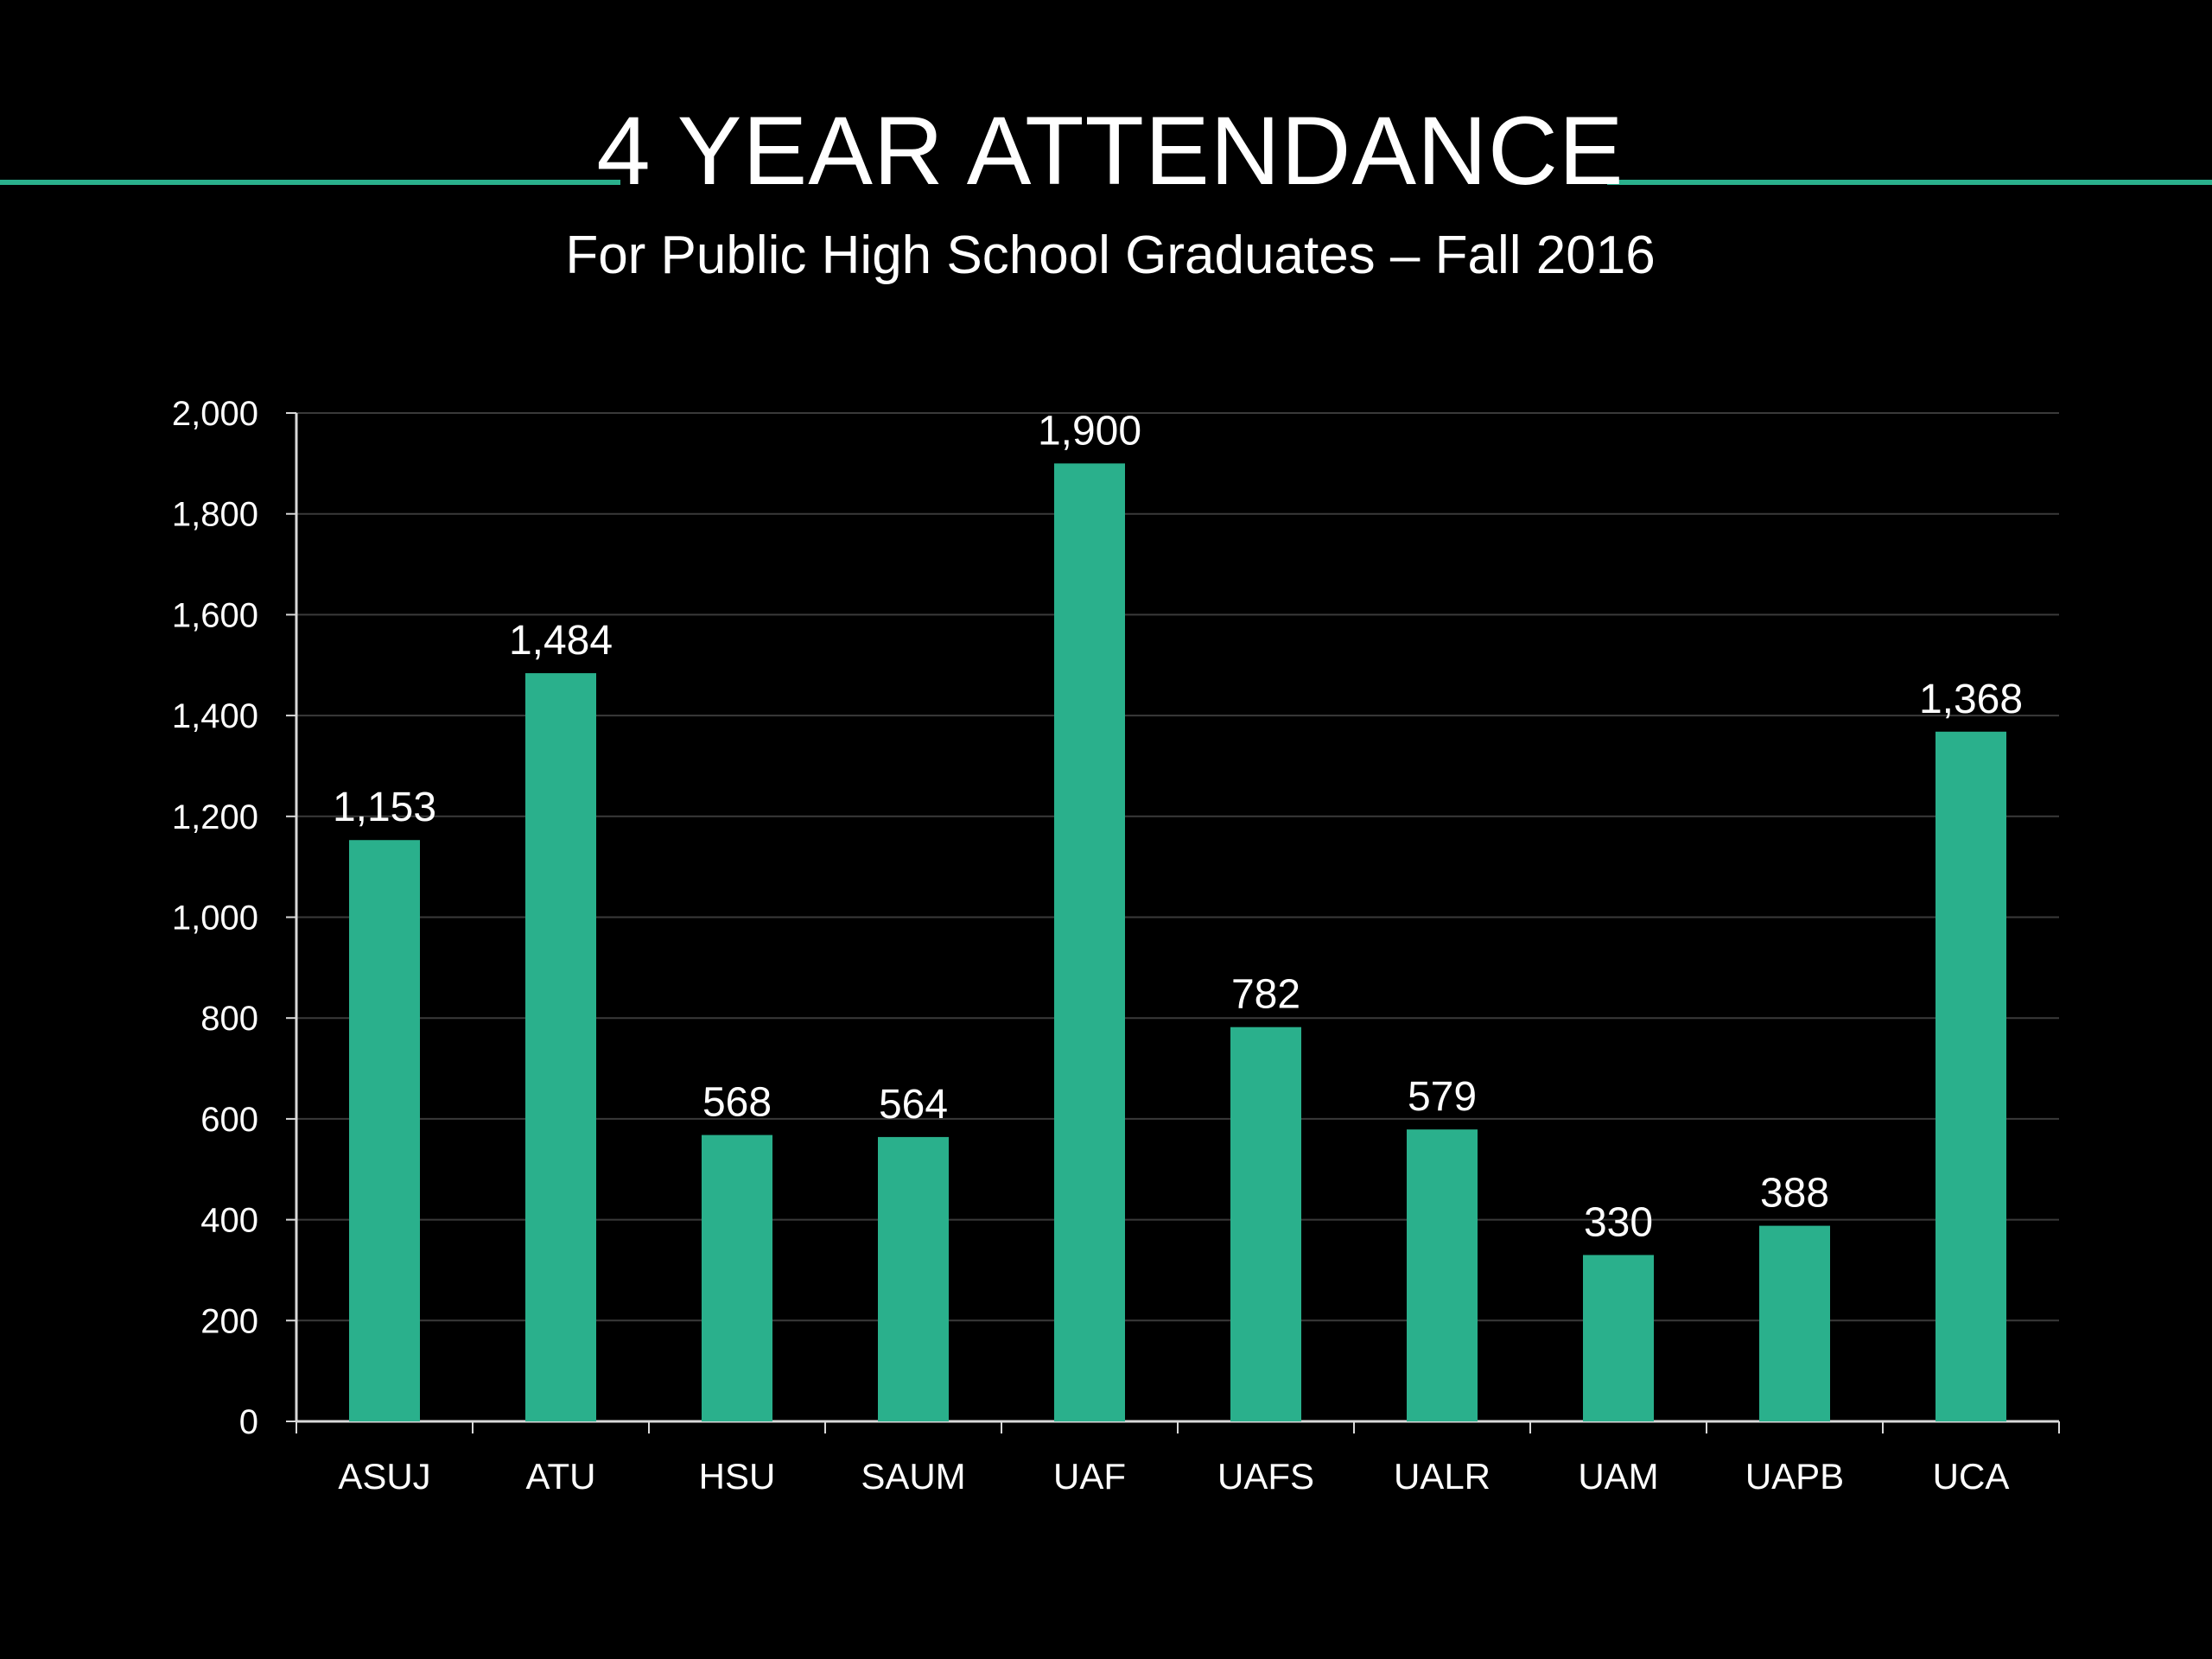  I want to click on bar-saum, so click(913, 1278).